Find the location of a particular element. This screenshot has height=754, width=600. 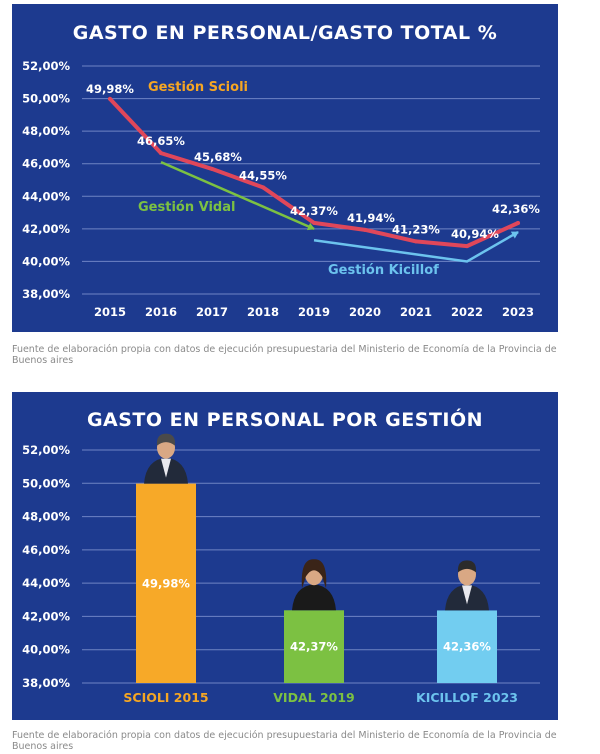

bar-value-label: 42,36% is located at coordinates (467, 647).